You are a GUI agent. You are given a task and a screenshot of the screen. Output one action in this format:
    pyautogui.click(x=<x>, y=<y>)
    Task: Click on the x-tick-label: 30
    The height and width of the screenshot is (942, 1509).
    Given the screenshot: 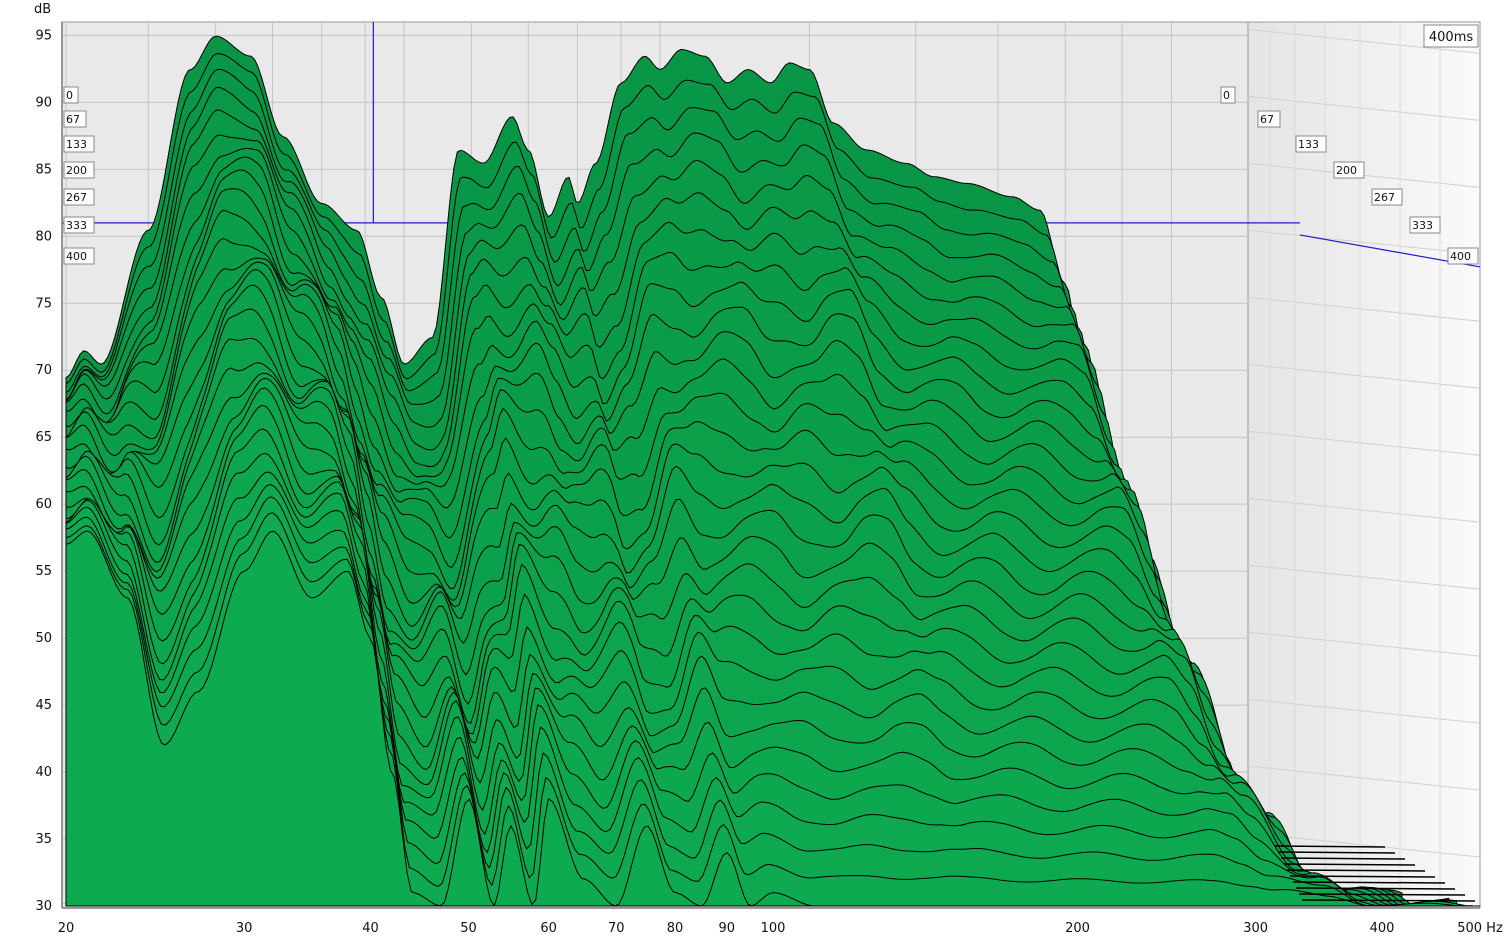 What is the action you would take?
    pyautogui.click(x=244, y=928)
    